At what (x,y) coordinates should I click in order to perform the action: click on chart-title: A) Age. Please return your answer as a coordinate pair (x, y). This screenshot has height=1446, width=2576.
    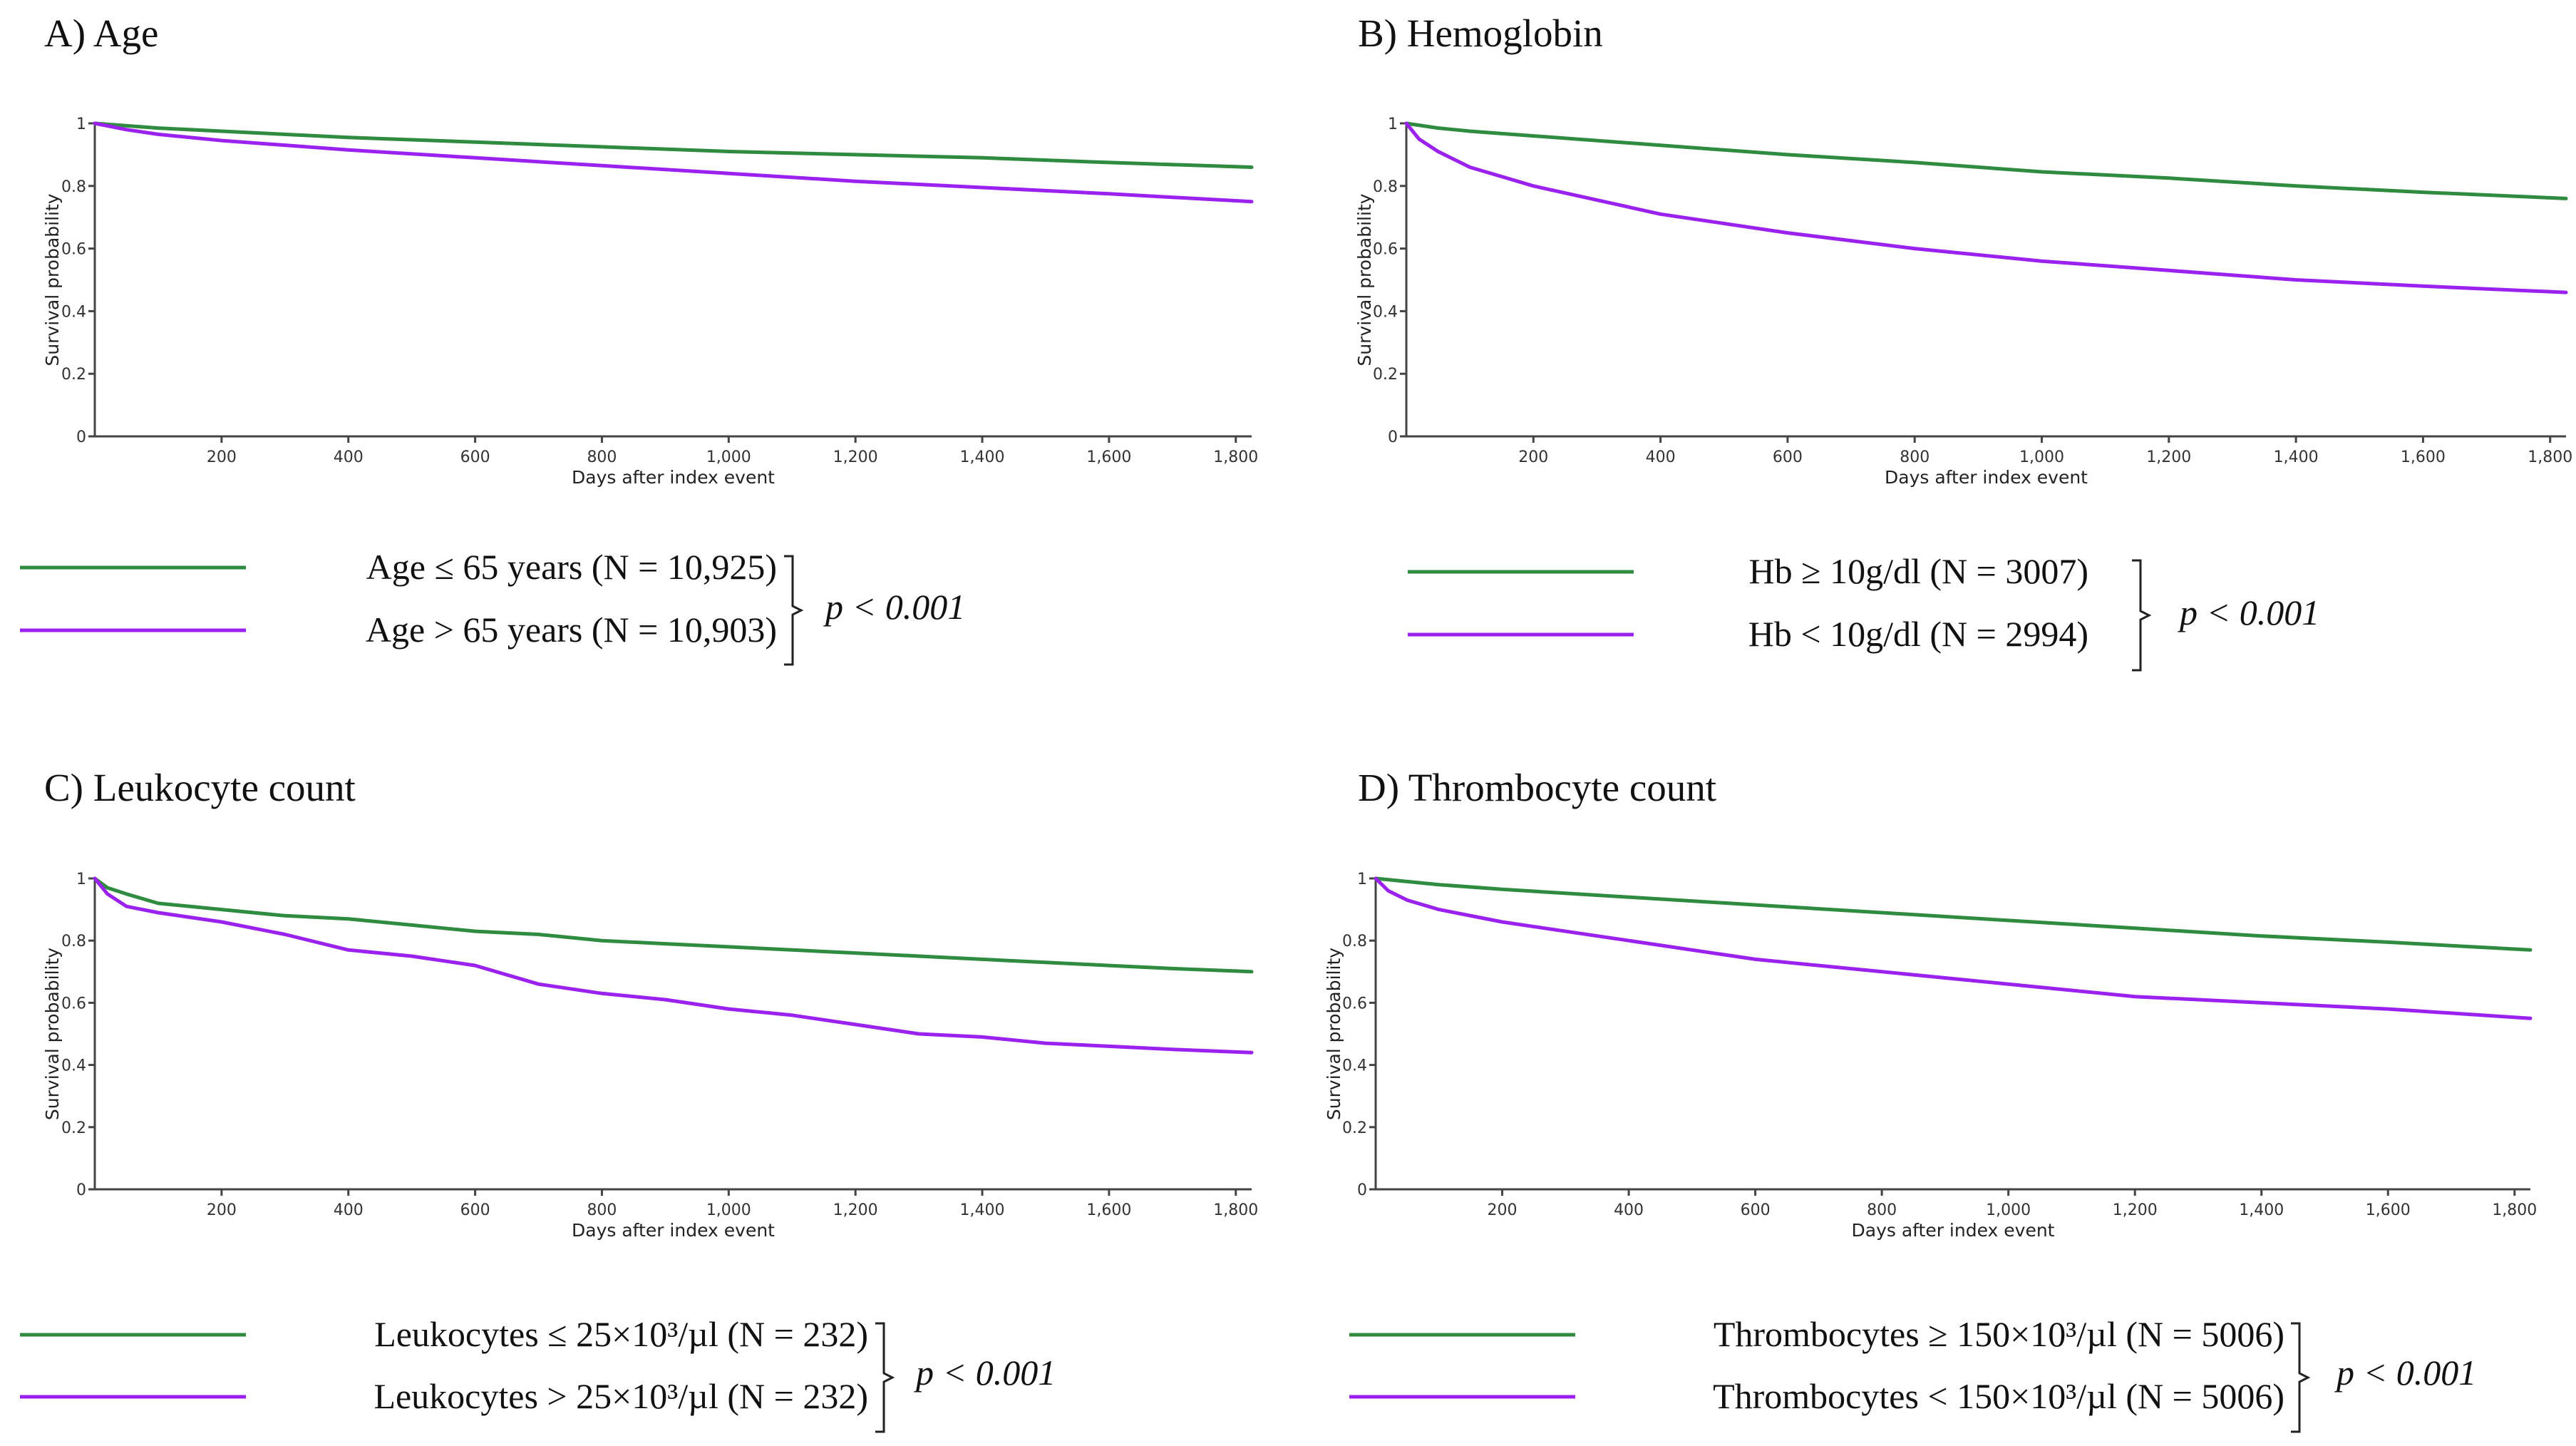
    Looking at the image, I should click on (101, 33).